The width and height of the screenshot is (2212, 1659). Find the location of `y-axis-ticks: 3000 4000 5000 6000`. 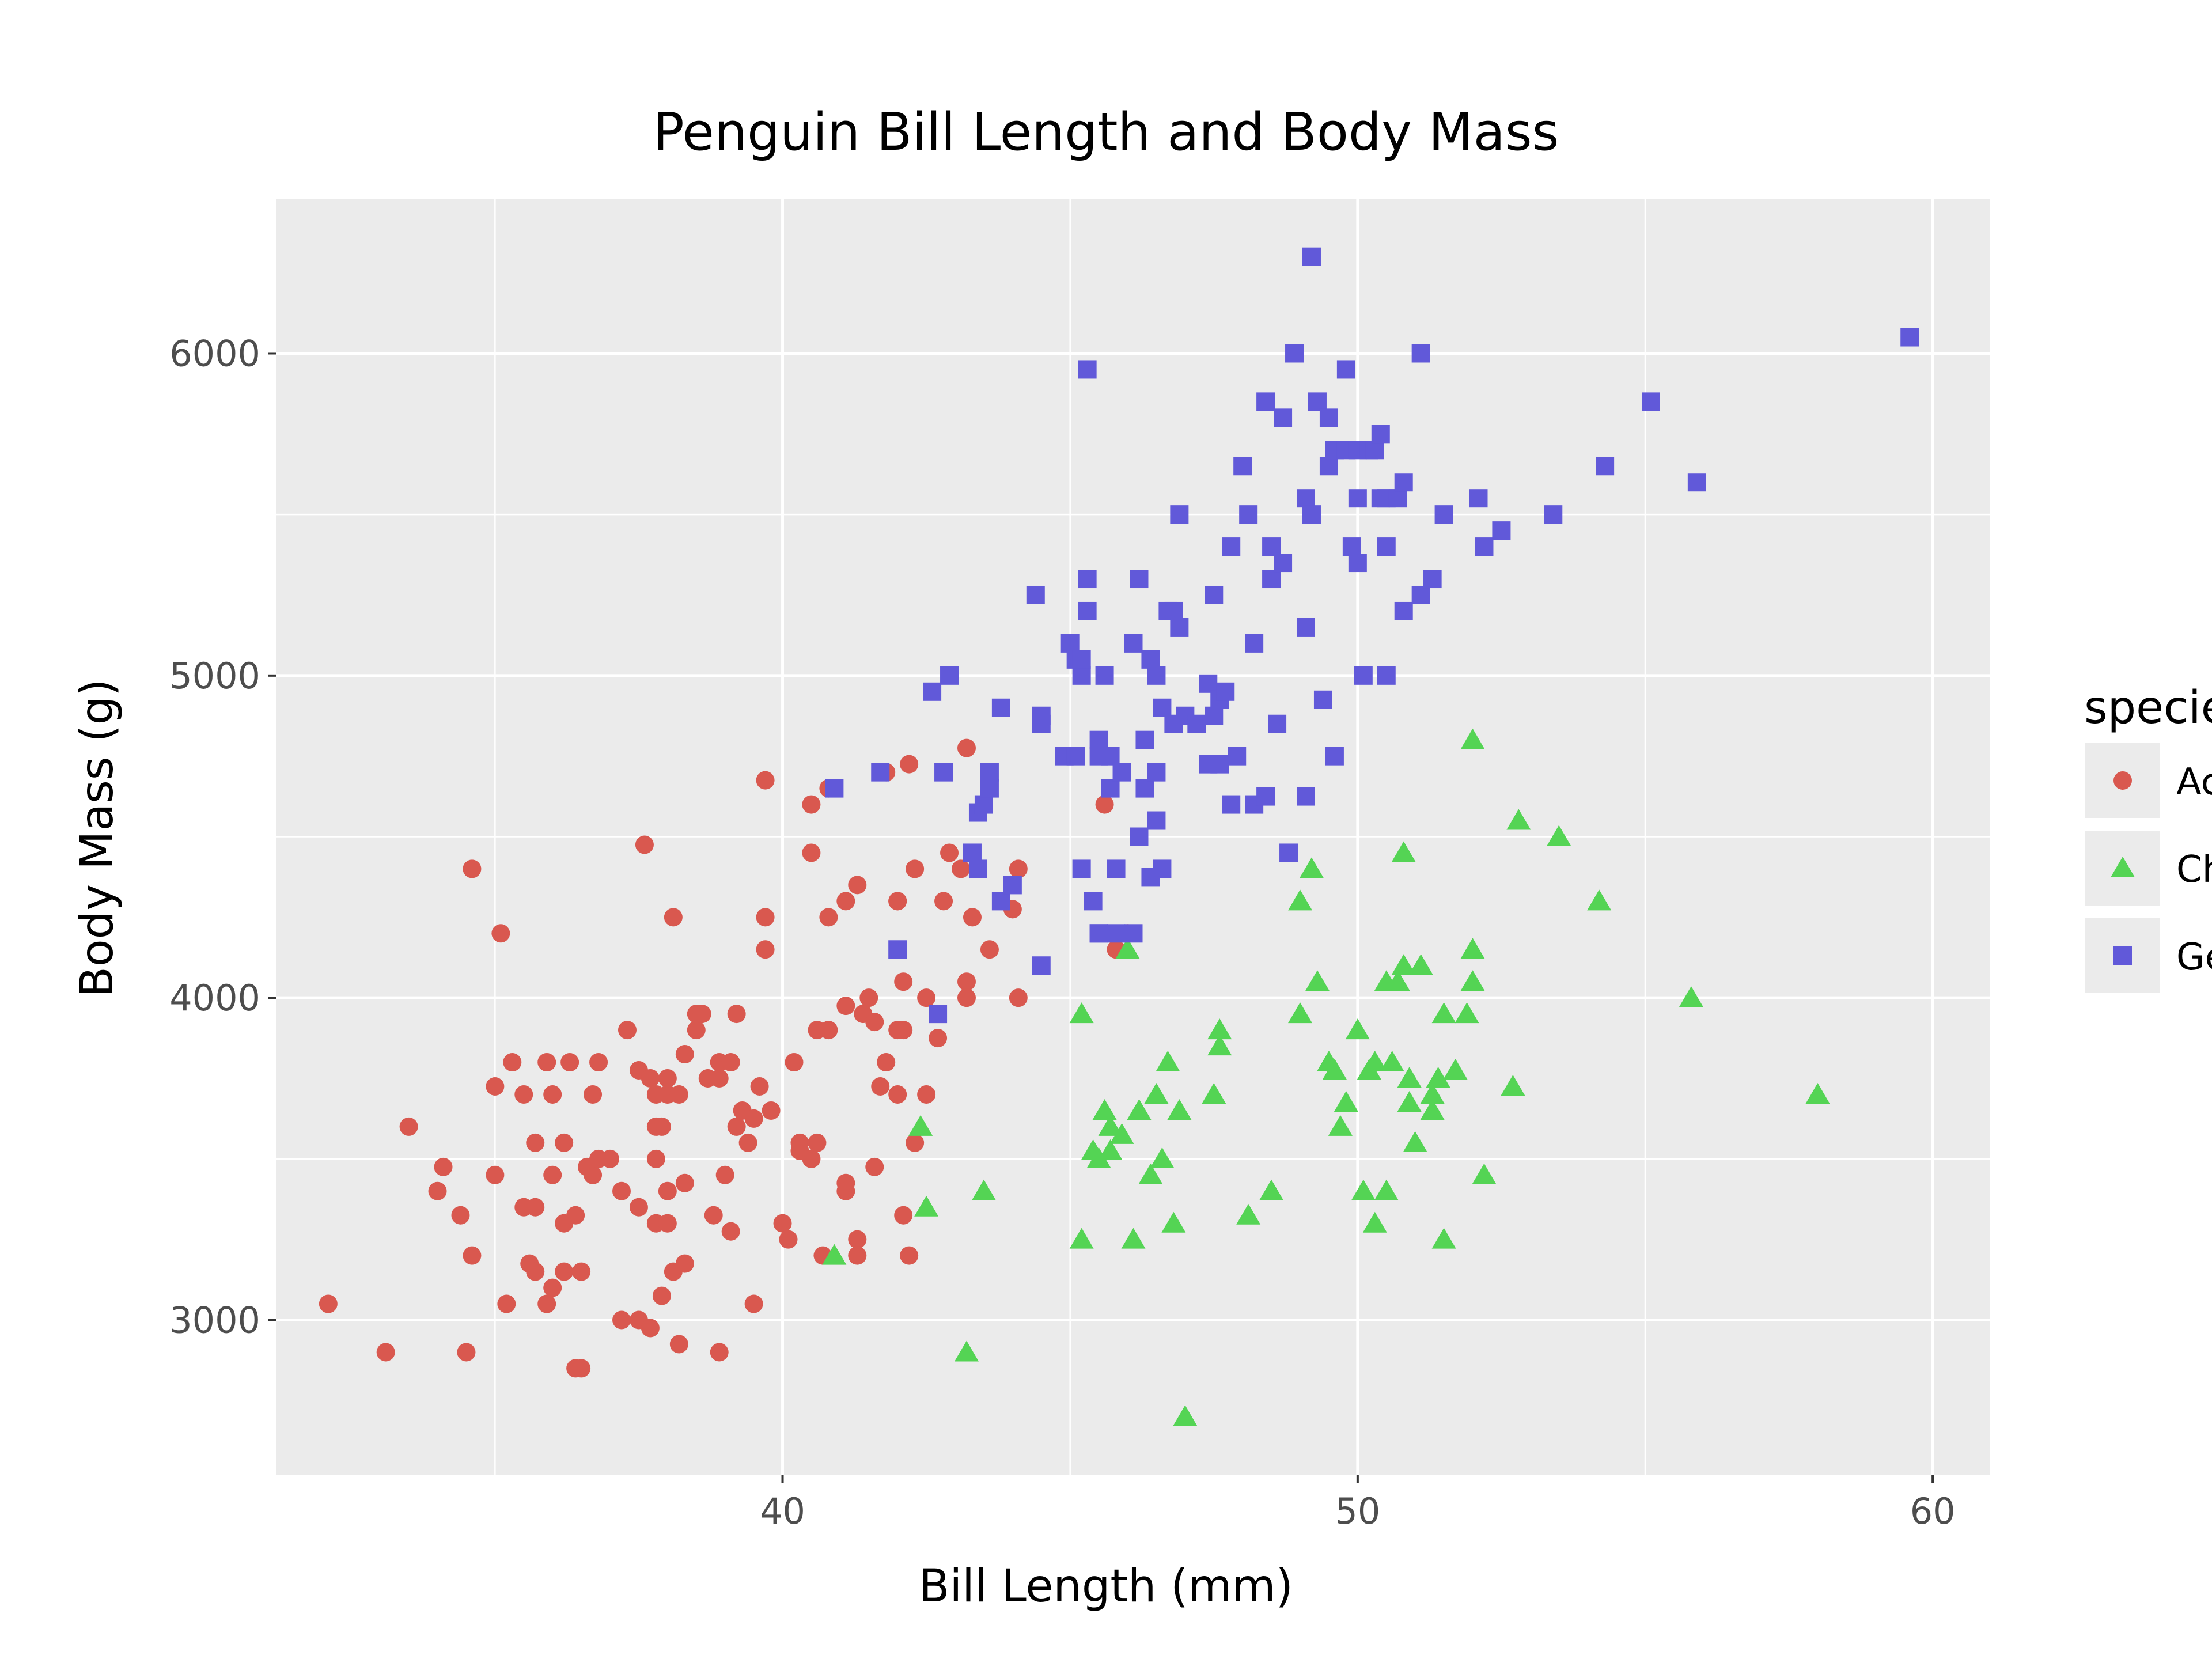

y-axis-ticks: 3000 4000 5000 6000 is located at coordinates (222, 837).